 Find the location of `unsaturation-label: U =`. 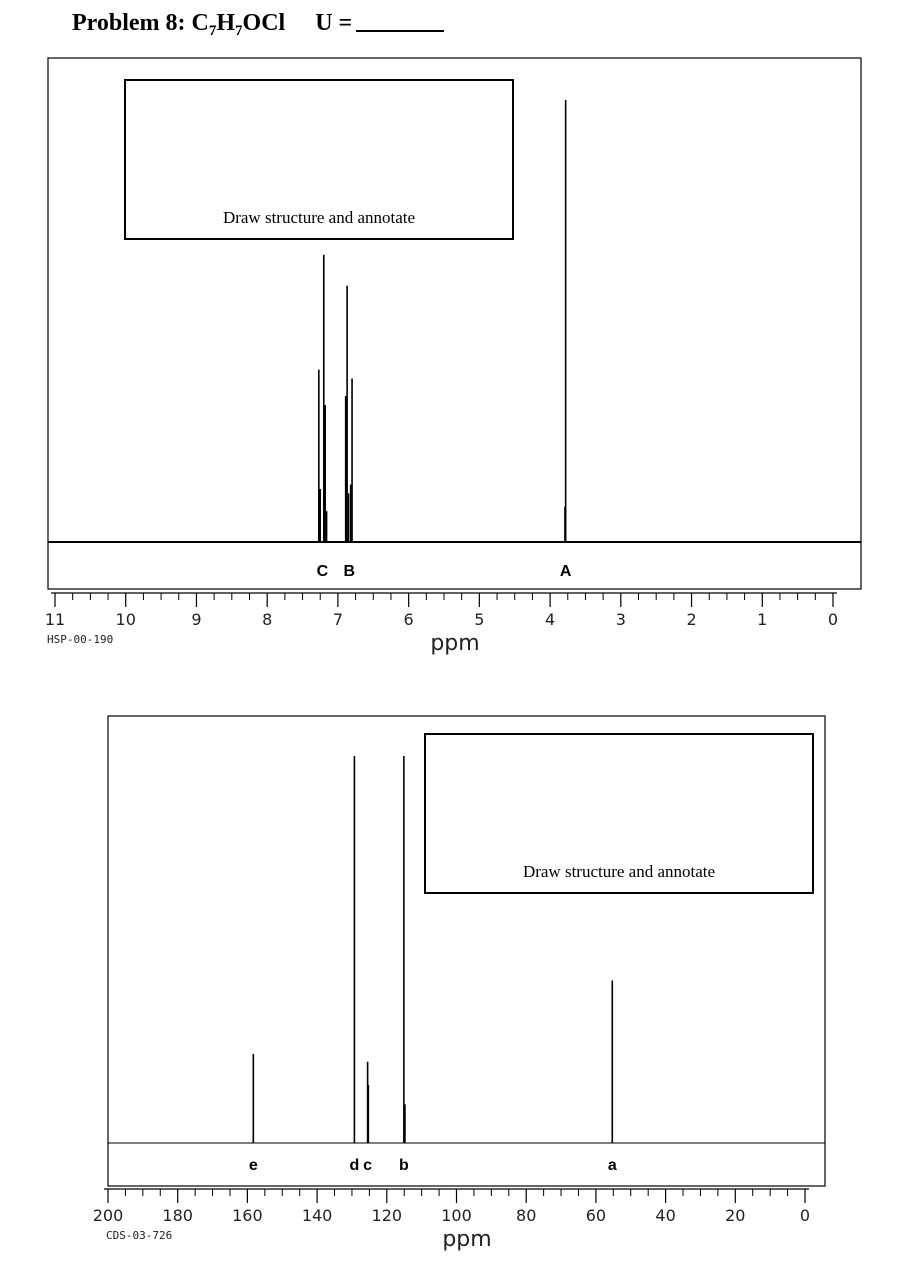

unsaturation-label: U = is located at coordinates (334, 23).